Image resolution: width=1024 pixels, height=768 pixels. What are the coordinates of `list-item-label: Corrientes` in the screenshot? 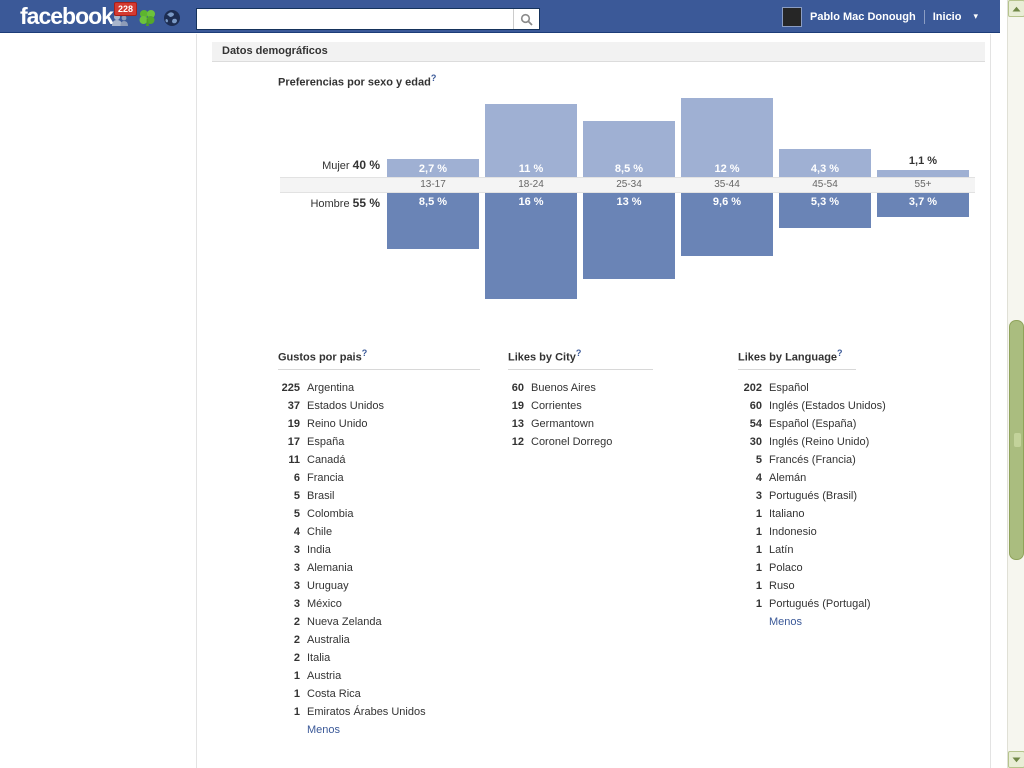 It's located at (556, 405).